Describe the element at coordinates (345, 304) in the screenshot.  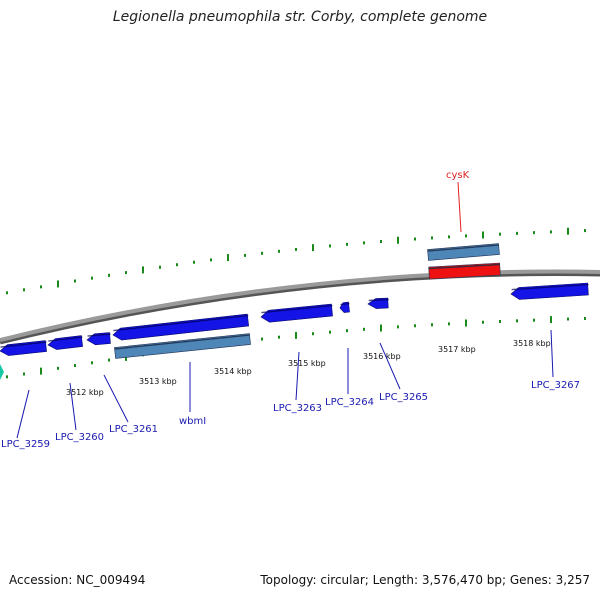
I see `gene-LPC_3264-shadow` at that location.